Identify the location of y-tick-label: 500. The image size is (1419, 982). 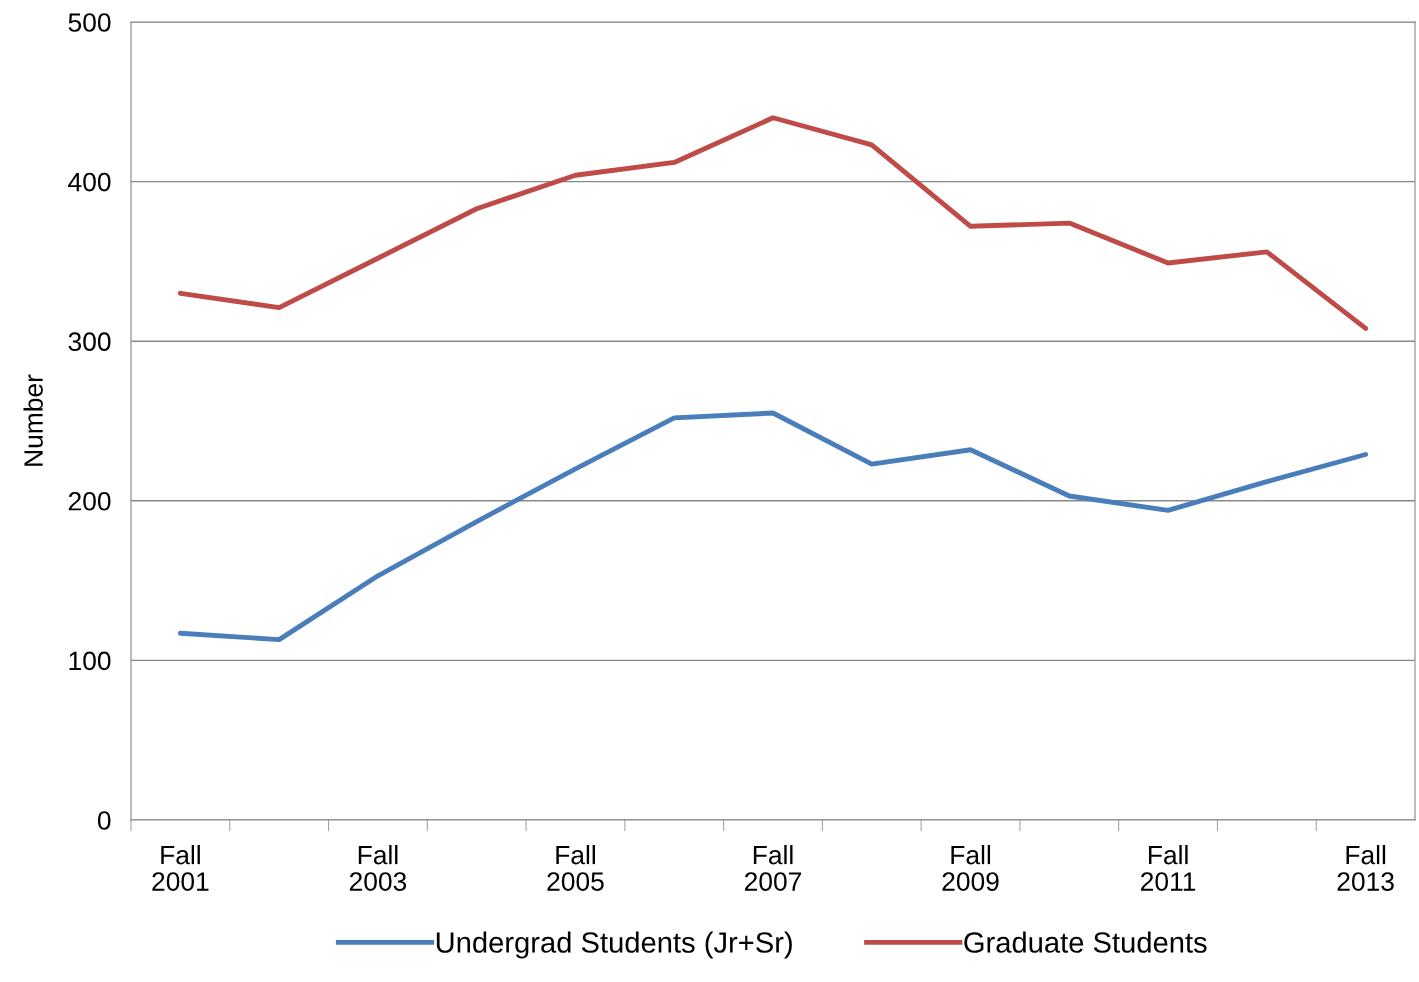
(89, 22).